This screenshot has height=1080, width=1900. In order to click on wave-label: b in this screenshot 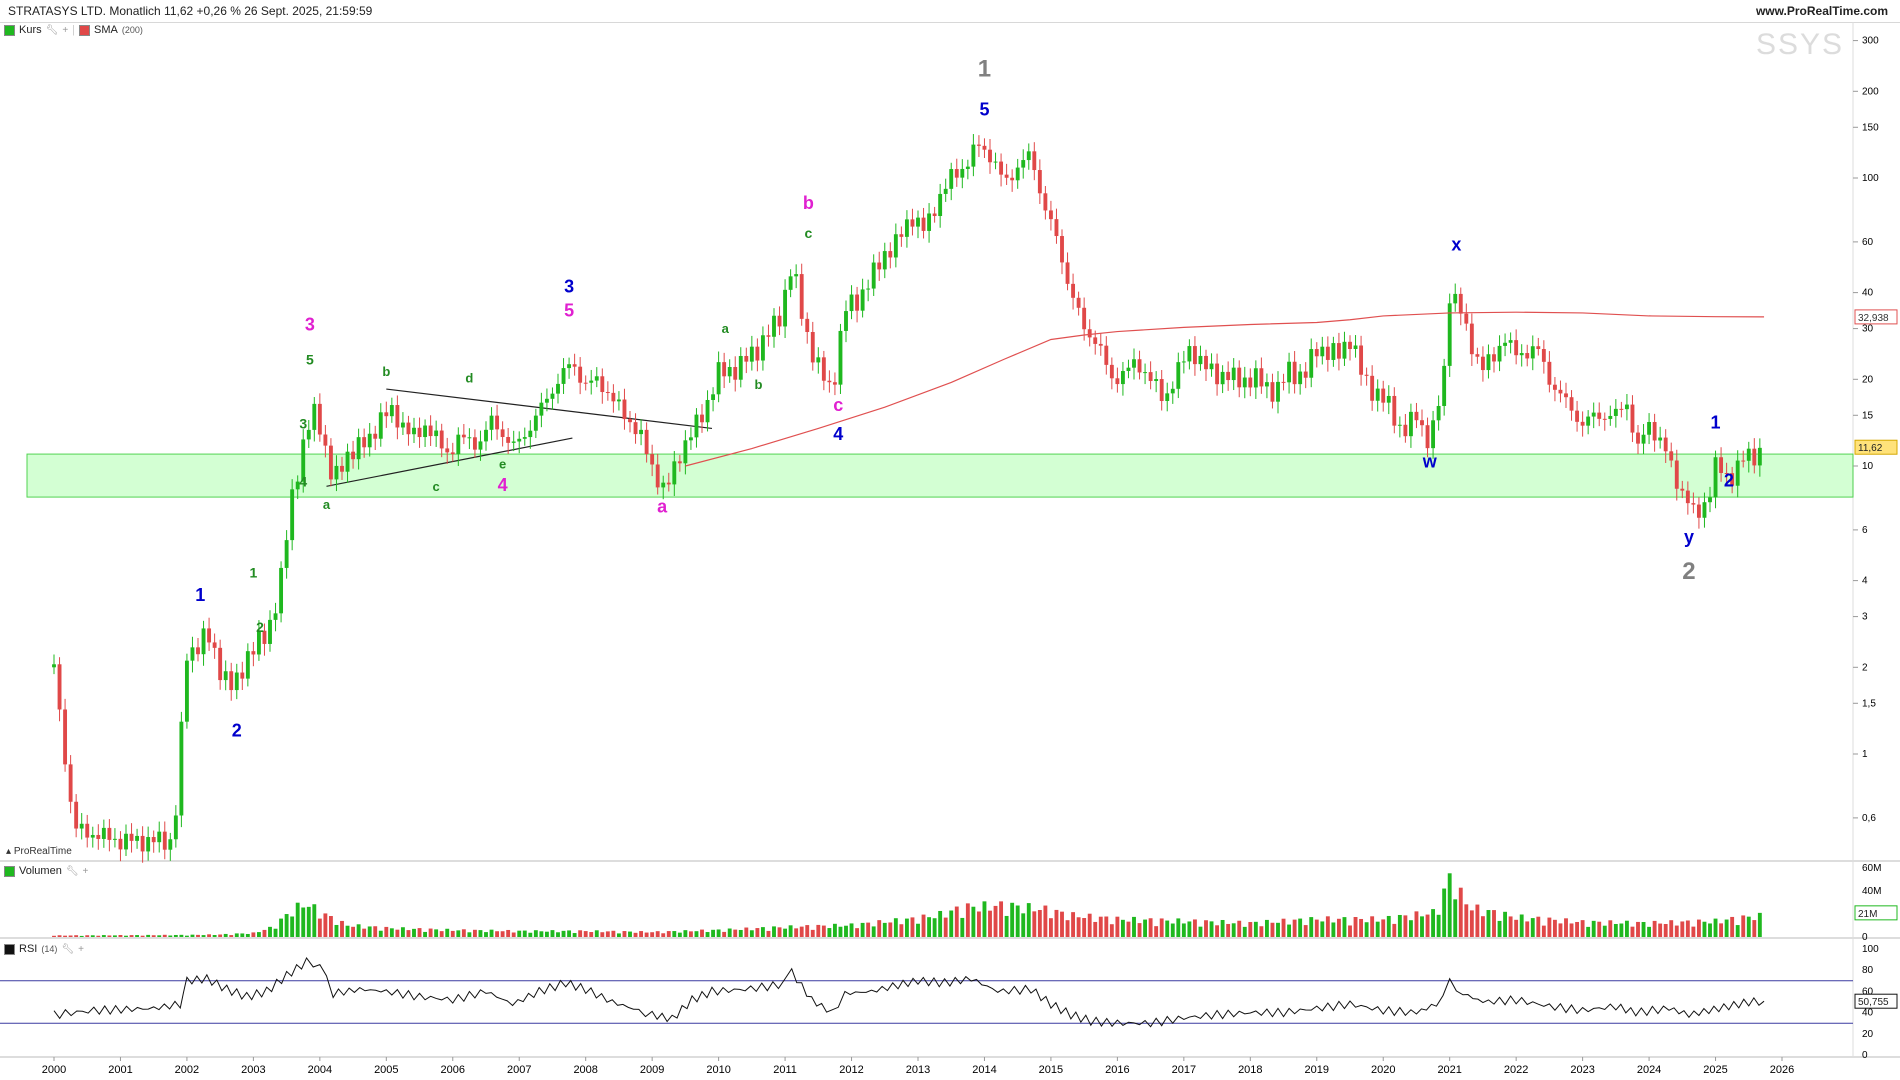, I will do `click(808, 203)`.